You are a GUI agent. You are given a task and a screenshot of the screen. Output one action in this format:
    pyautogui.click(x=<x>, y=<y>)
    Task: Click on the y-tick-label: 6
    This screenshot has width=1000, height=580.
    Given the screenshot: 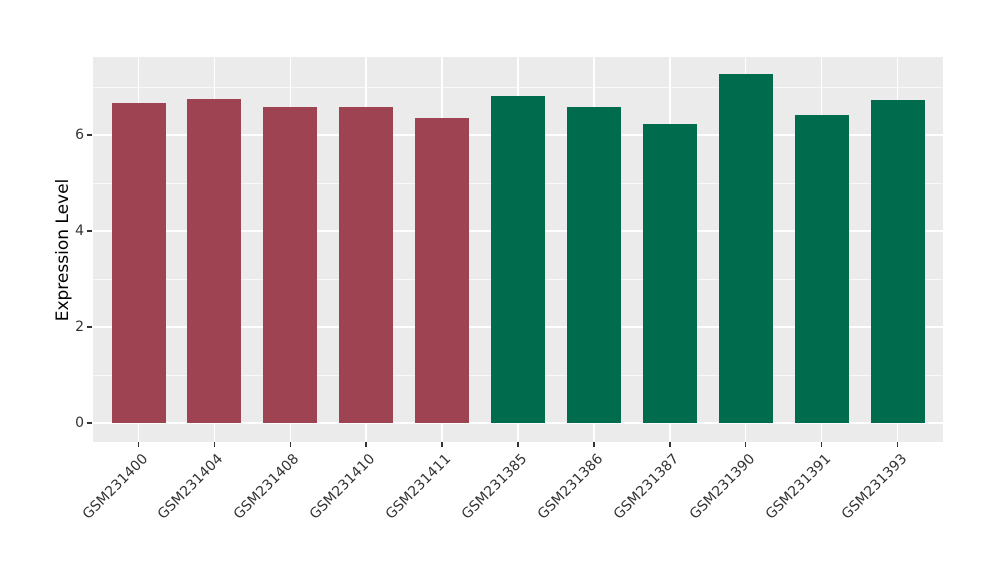 What is the action you would take?
    pyautogui.click(x=79, y=135)
    